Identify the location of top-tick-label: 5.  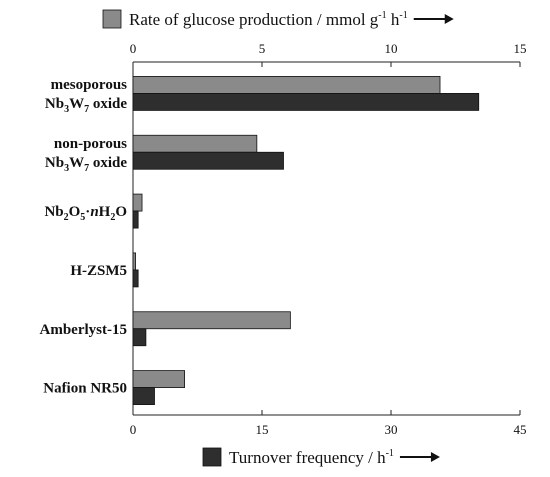
(262, 48).